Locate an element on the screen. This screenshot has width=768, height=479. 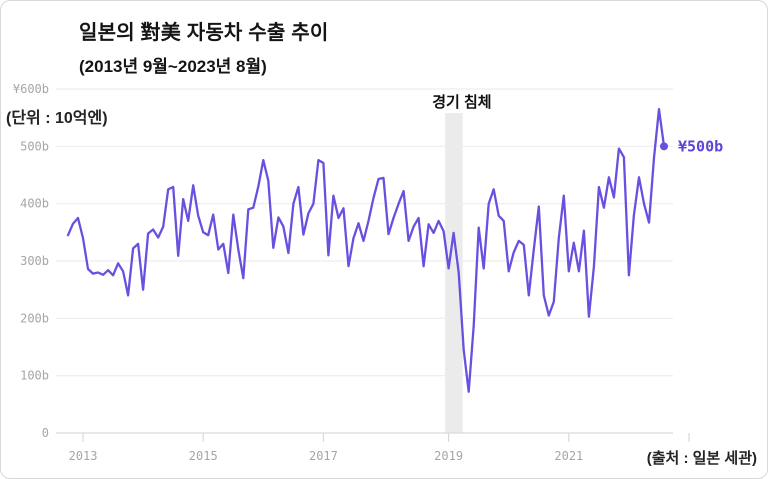
x-axis-label: 2017 is located at coordinates (323, 456).